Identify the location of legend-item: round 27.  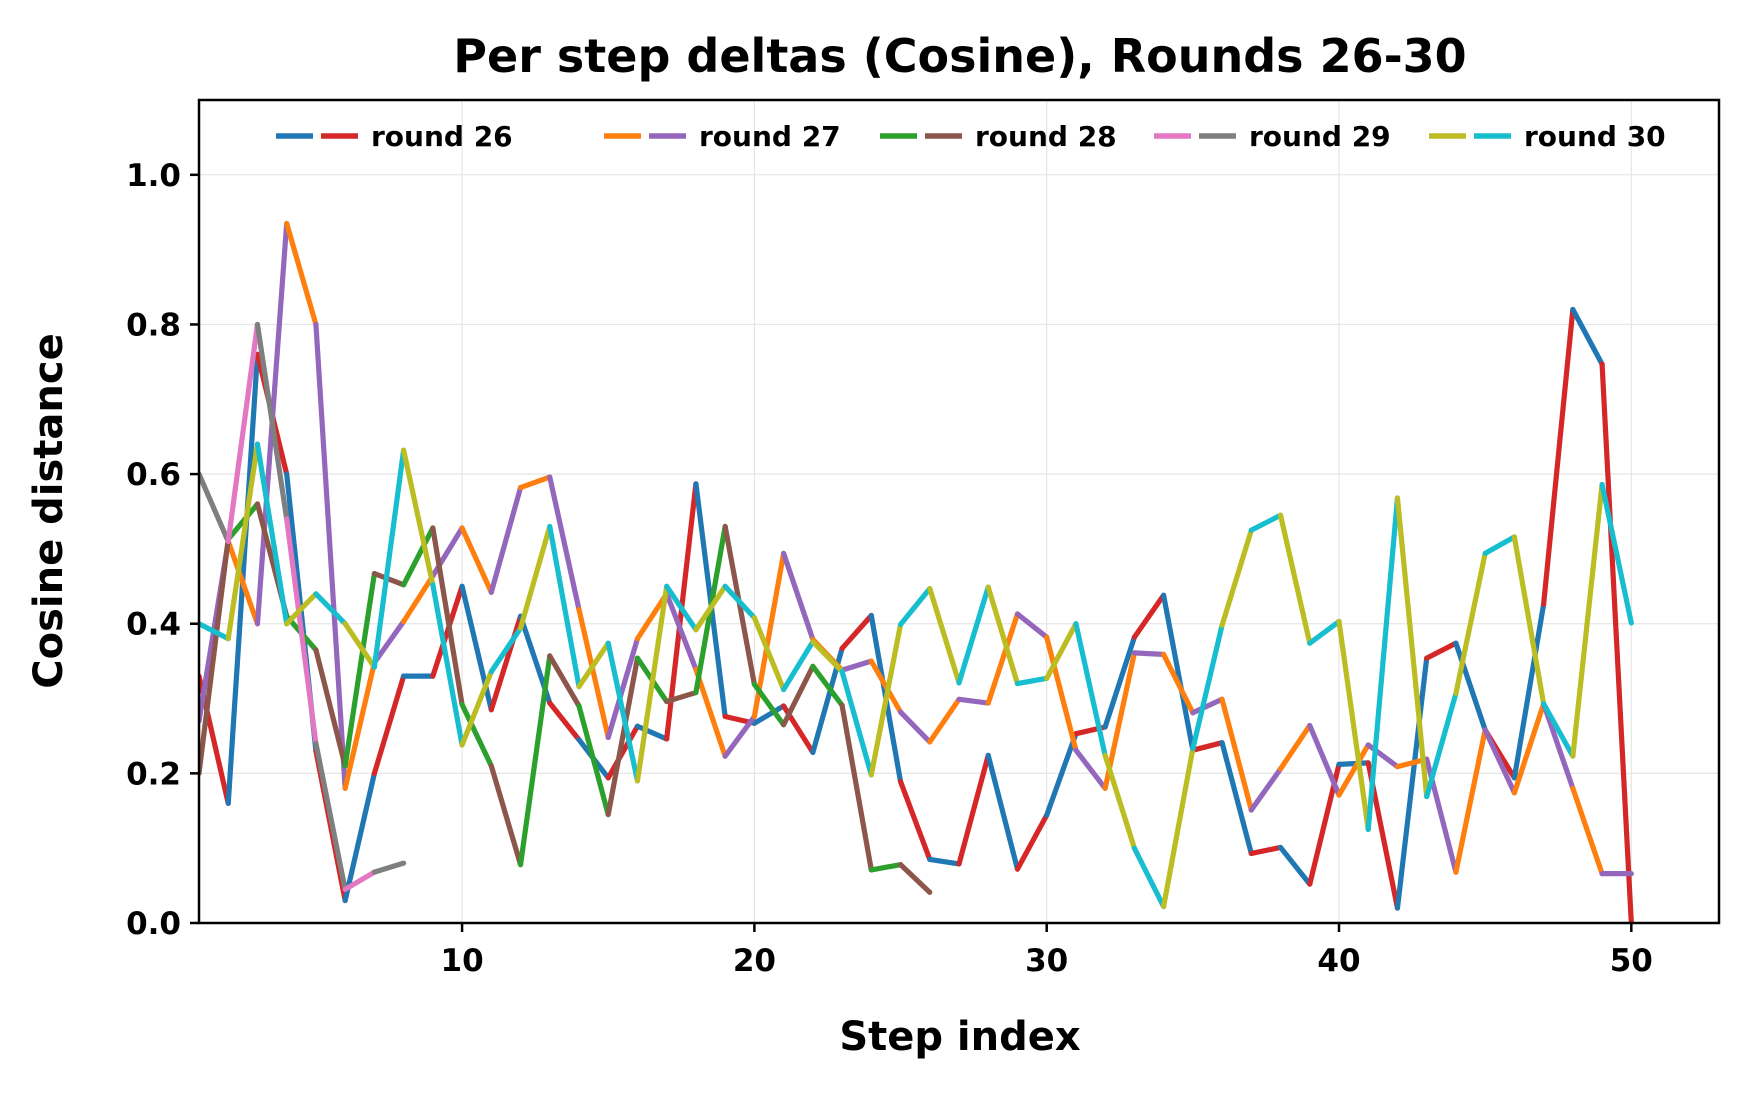
(722, 136).